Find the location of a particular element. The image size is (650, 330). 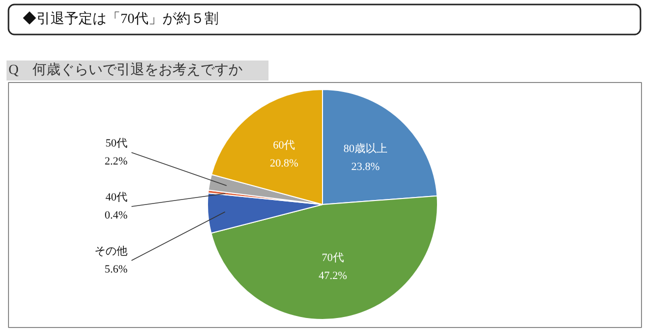

data-label: 47.2% is located at coordinates (332, 276).